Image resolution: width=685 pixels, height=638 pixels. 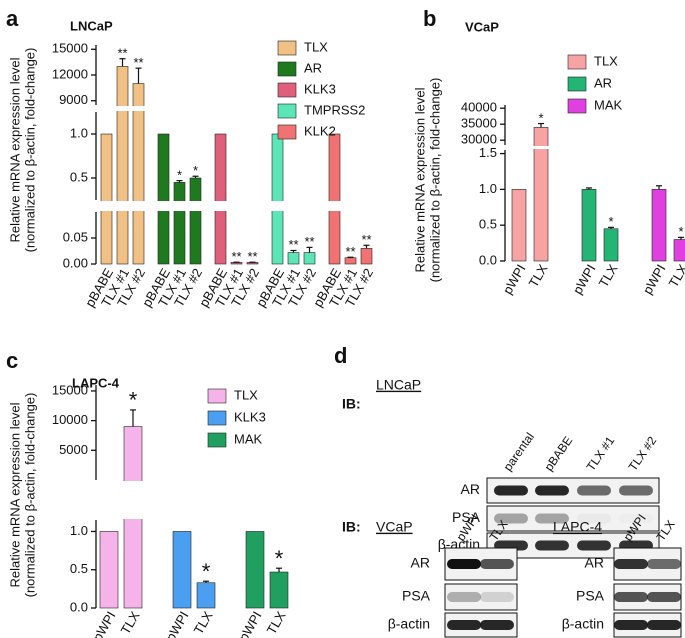 What do you see at coordinates (603, 82) in the screenshot?
I see `legend-label: AR` at bounding box center [603, 82].